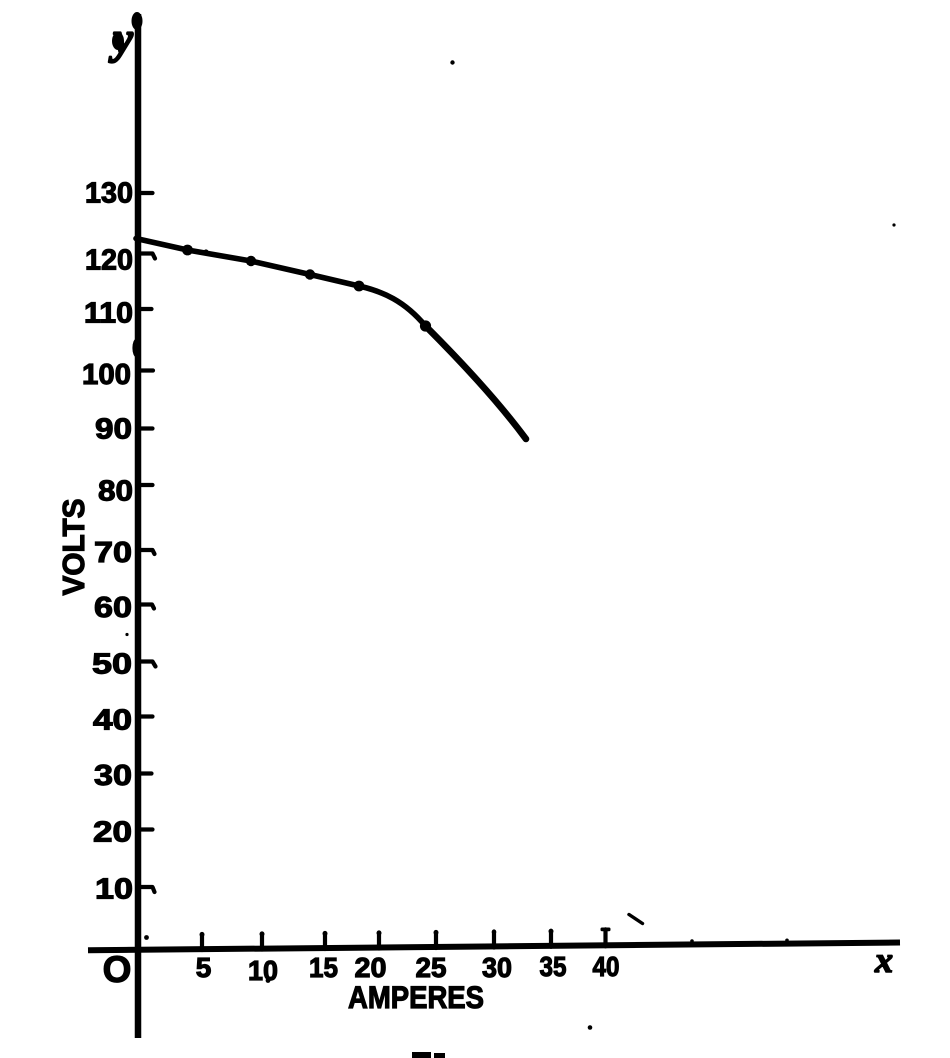 The image size is (950, 1058). What do you see at coordinates (113, 430) in the screenshot?
I see `svg-text: 90` at bounding box center [113, 430].